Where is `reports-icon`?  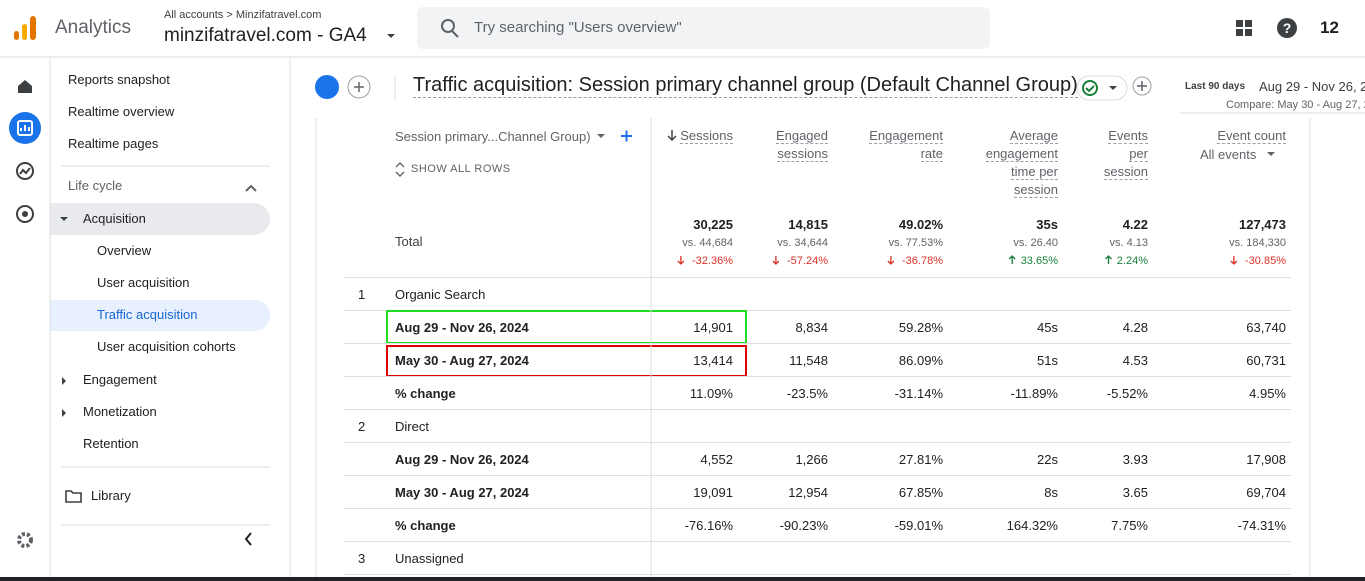
reports-icon is located at coordinates (25, 128).